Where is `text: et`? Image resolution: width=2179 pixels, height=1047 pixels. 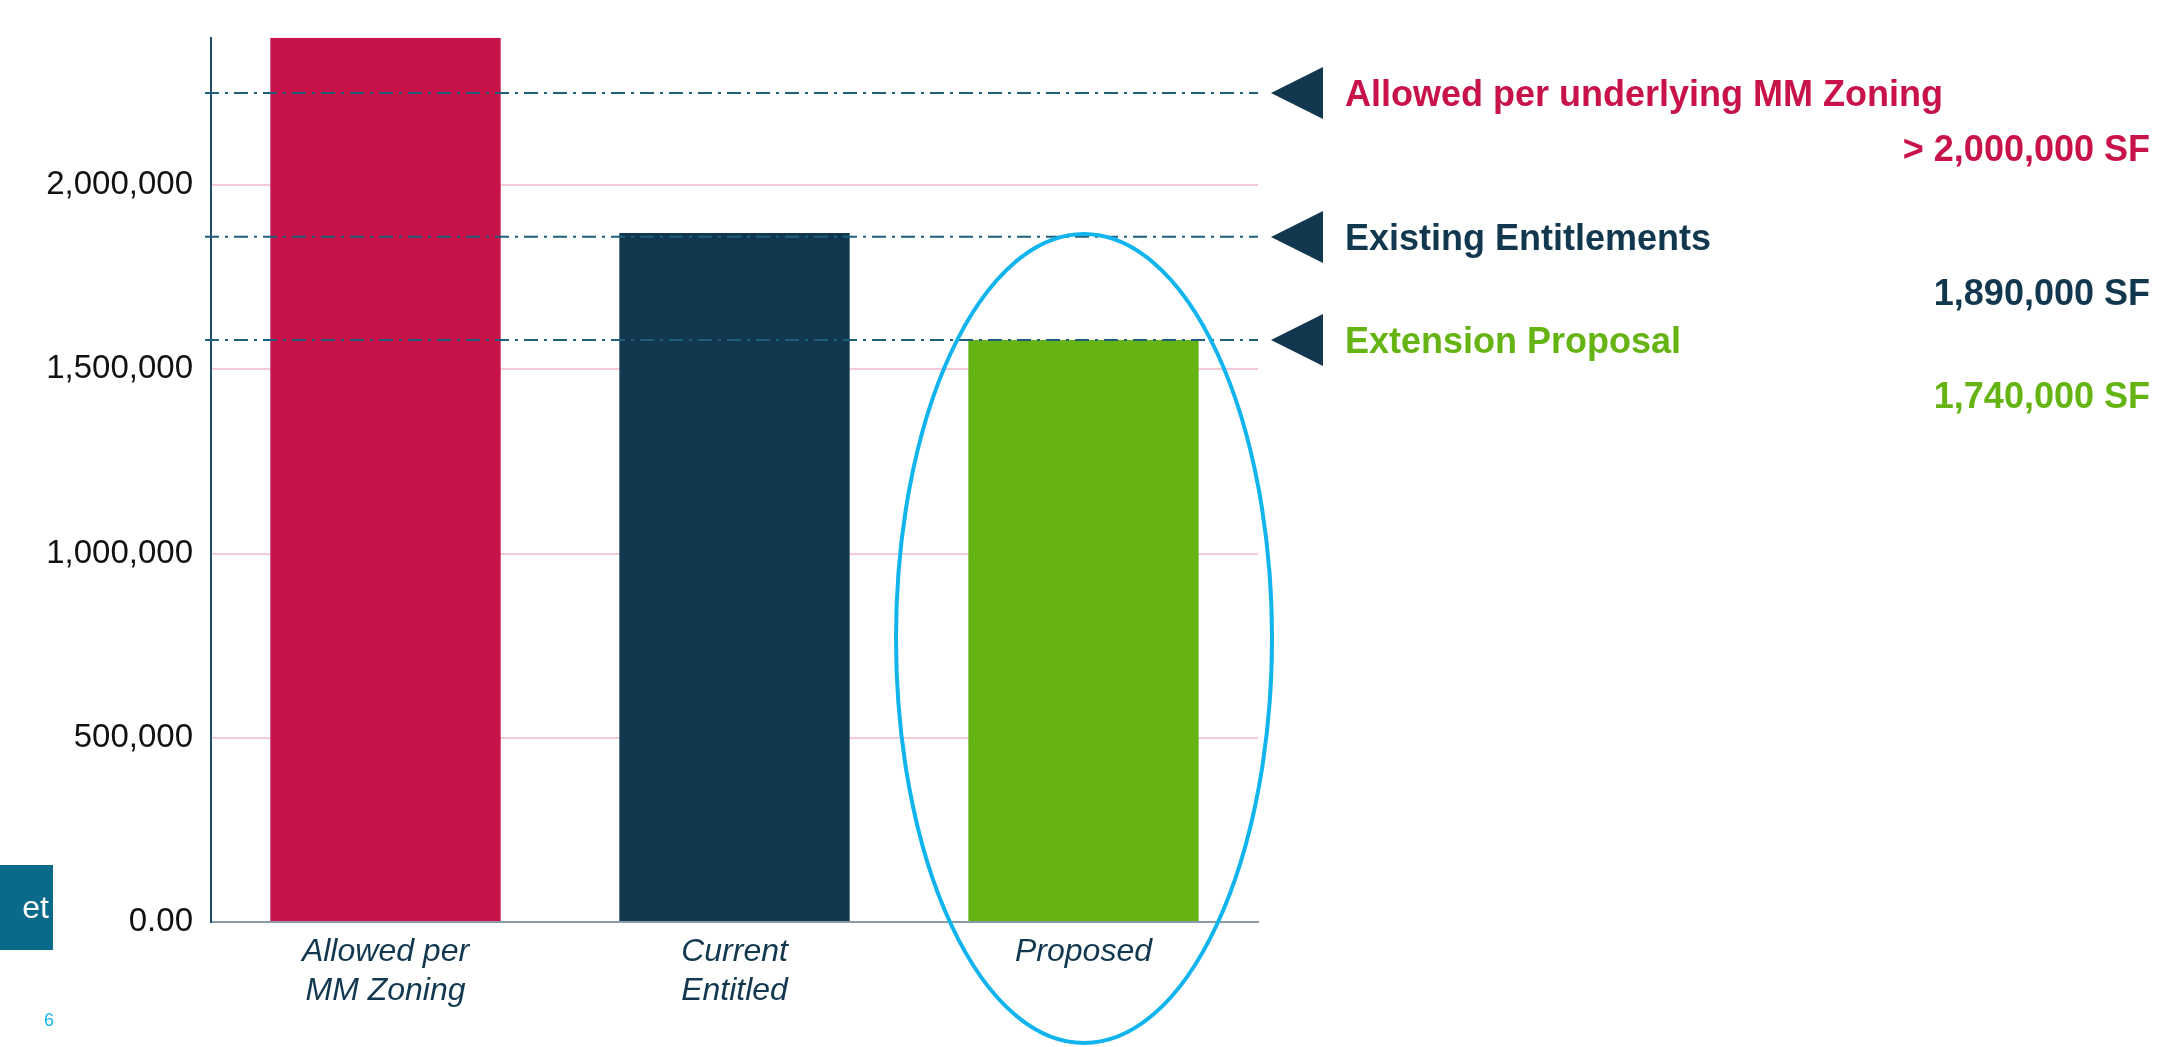
text: et is located at coordinates (26, 907).